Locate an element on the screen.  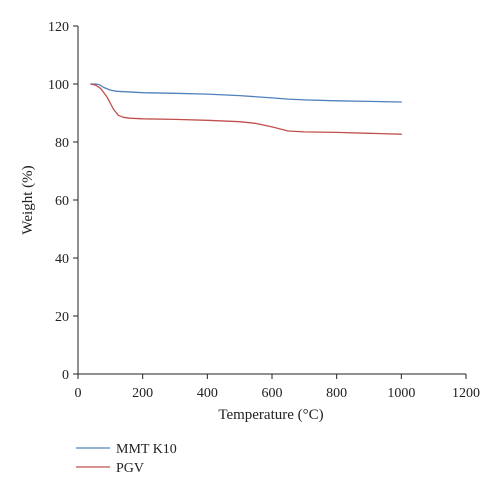
y-tick-label: 0 is located at coordinates (65, 375).